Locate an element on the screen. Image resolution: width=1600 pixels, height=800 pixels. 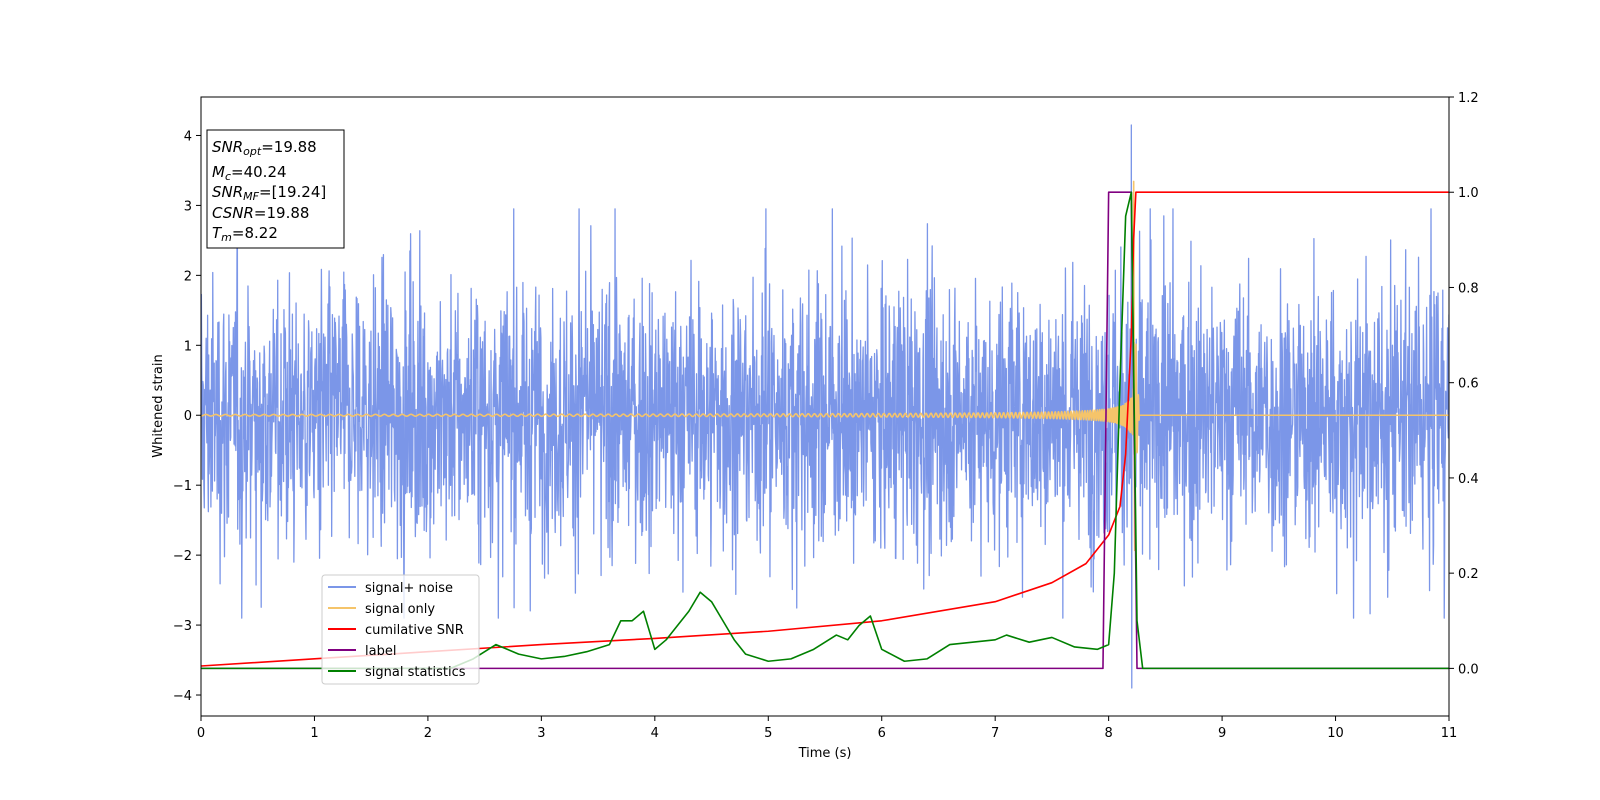
y2-tick-label: 0.8 is located at coordinates (1468, 288).